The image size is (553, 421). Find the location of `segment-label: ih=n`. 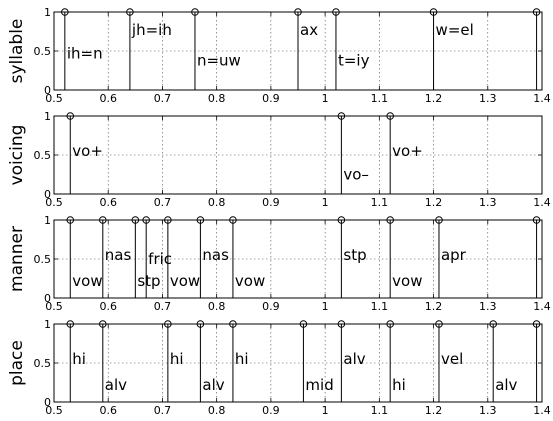

segment-label: ih=n is located at coordinates (85, 53).